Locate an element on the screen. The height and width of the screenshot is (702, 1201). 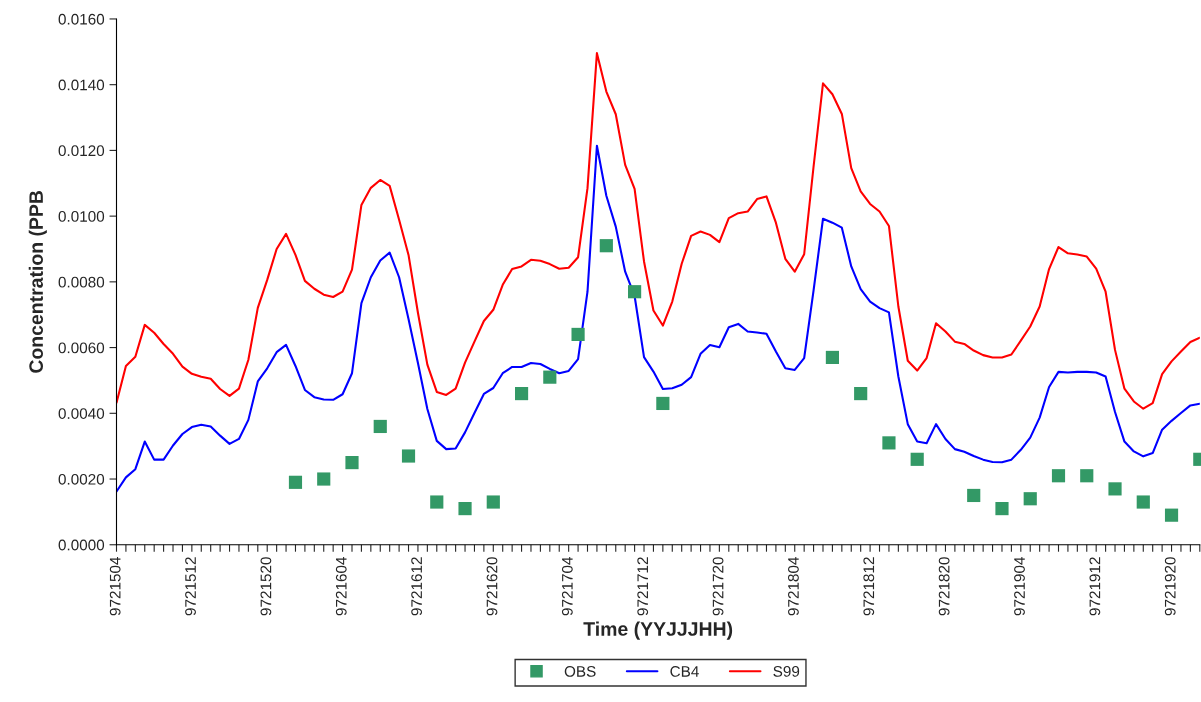
x-tick-label: 9721612 is located at coordinates (417, 586).